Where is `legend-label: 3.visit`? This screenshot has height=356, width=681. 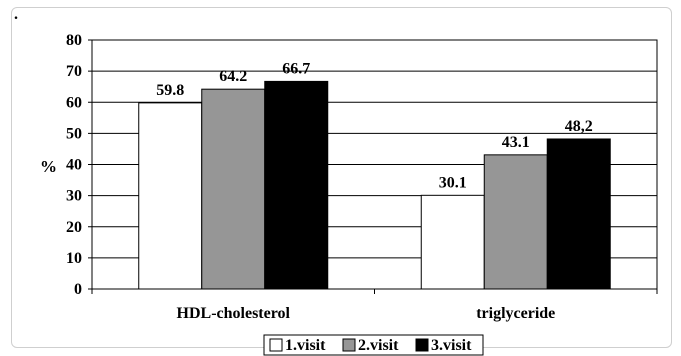
legend-label: 3.visit is located at coordinates (451, 345).